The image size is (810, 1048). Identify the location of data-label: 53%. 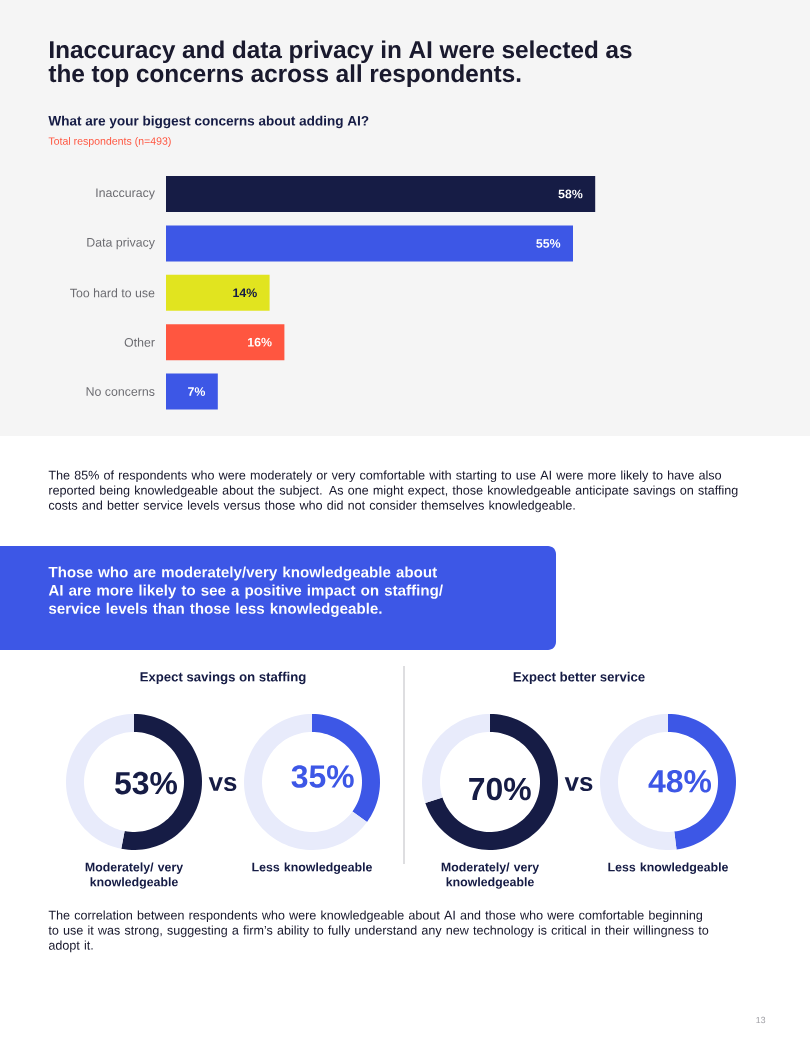
(146, 783).